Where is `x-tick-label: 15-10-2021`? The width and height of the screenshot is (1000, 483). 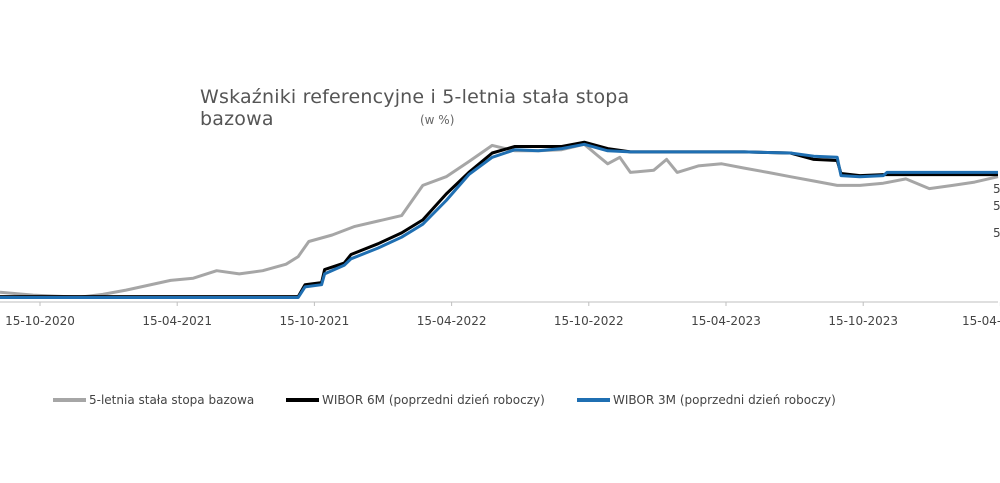
x-tick-label: 15-10-2021 is located at coordinates (315, 321).